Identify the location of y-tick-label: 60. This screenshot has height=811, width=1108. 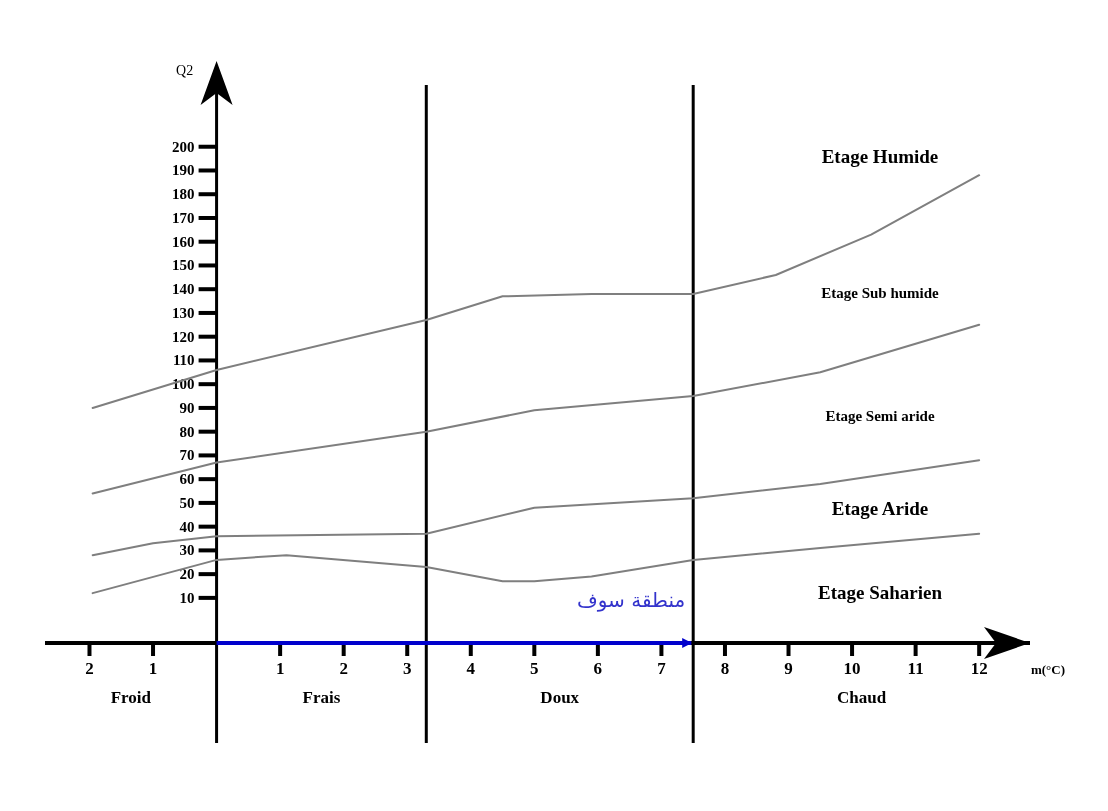
(187, 479).